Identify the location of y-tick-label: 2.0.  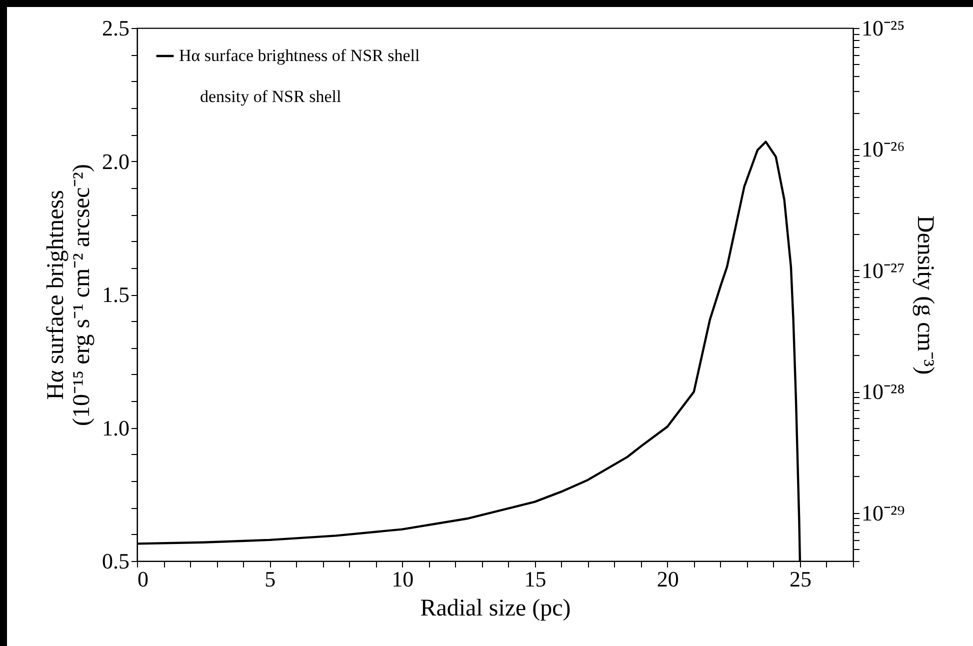
(116, 161).